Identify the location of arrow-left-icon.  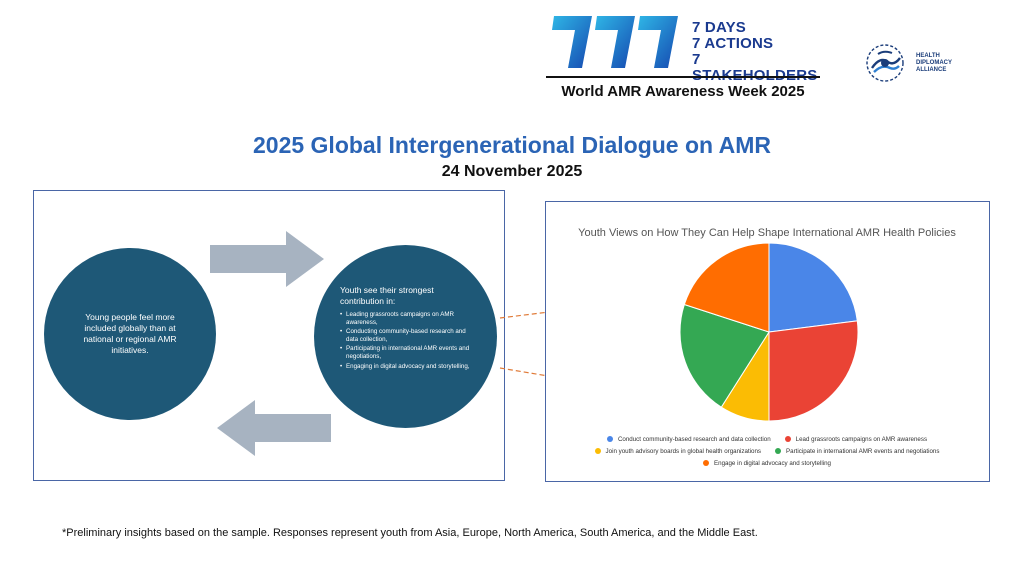
(274, 428).